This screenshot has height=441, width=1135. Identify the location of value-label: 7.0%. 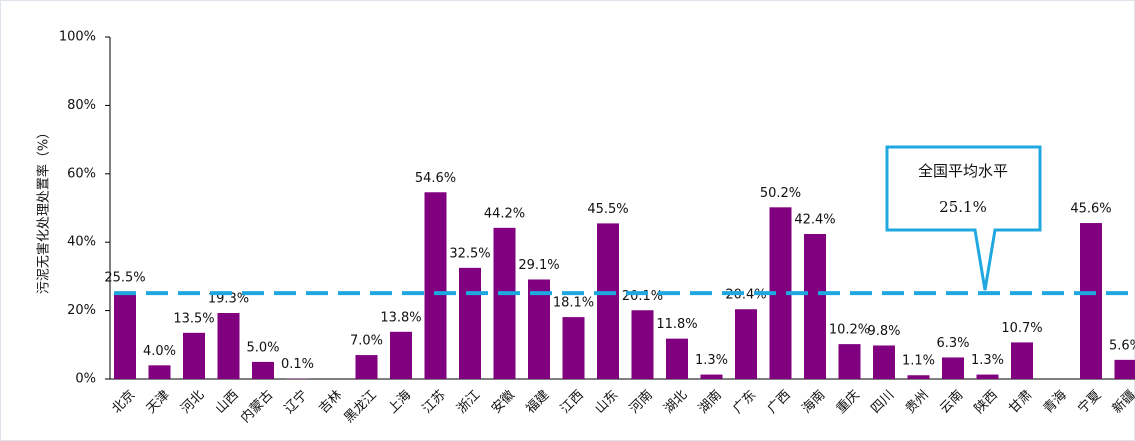
(366, 341).